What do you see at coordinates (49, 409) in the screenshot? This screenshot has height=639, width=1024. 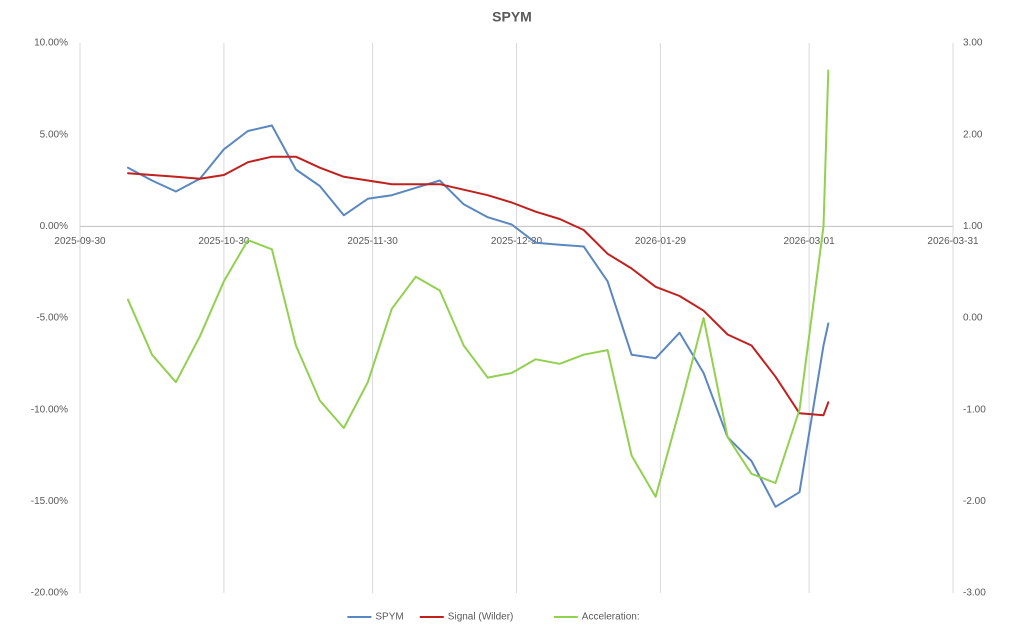 I see `y-tick-label: -10.00%` at bounding box center [49, 409].